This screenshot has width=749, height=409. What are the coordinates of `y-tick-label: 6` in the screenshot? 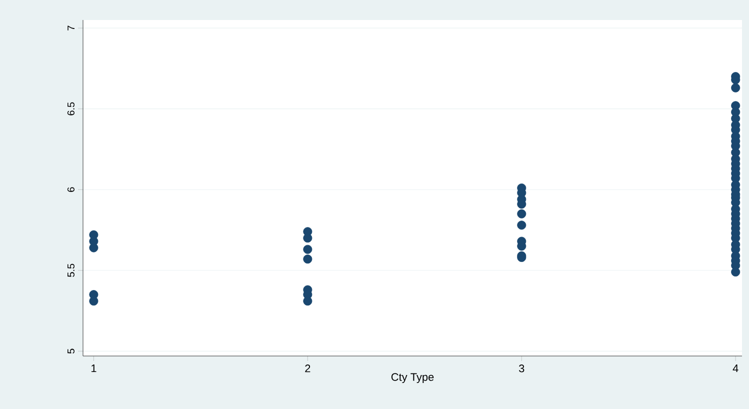 It's located at (70, 189).